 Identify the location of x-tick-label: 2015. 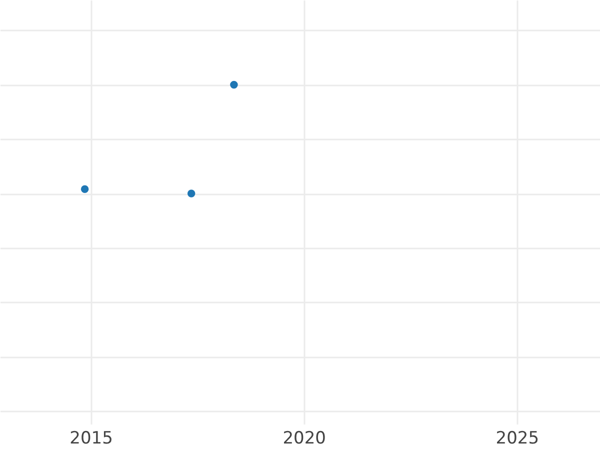
(91, 438).